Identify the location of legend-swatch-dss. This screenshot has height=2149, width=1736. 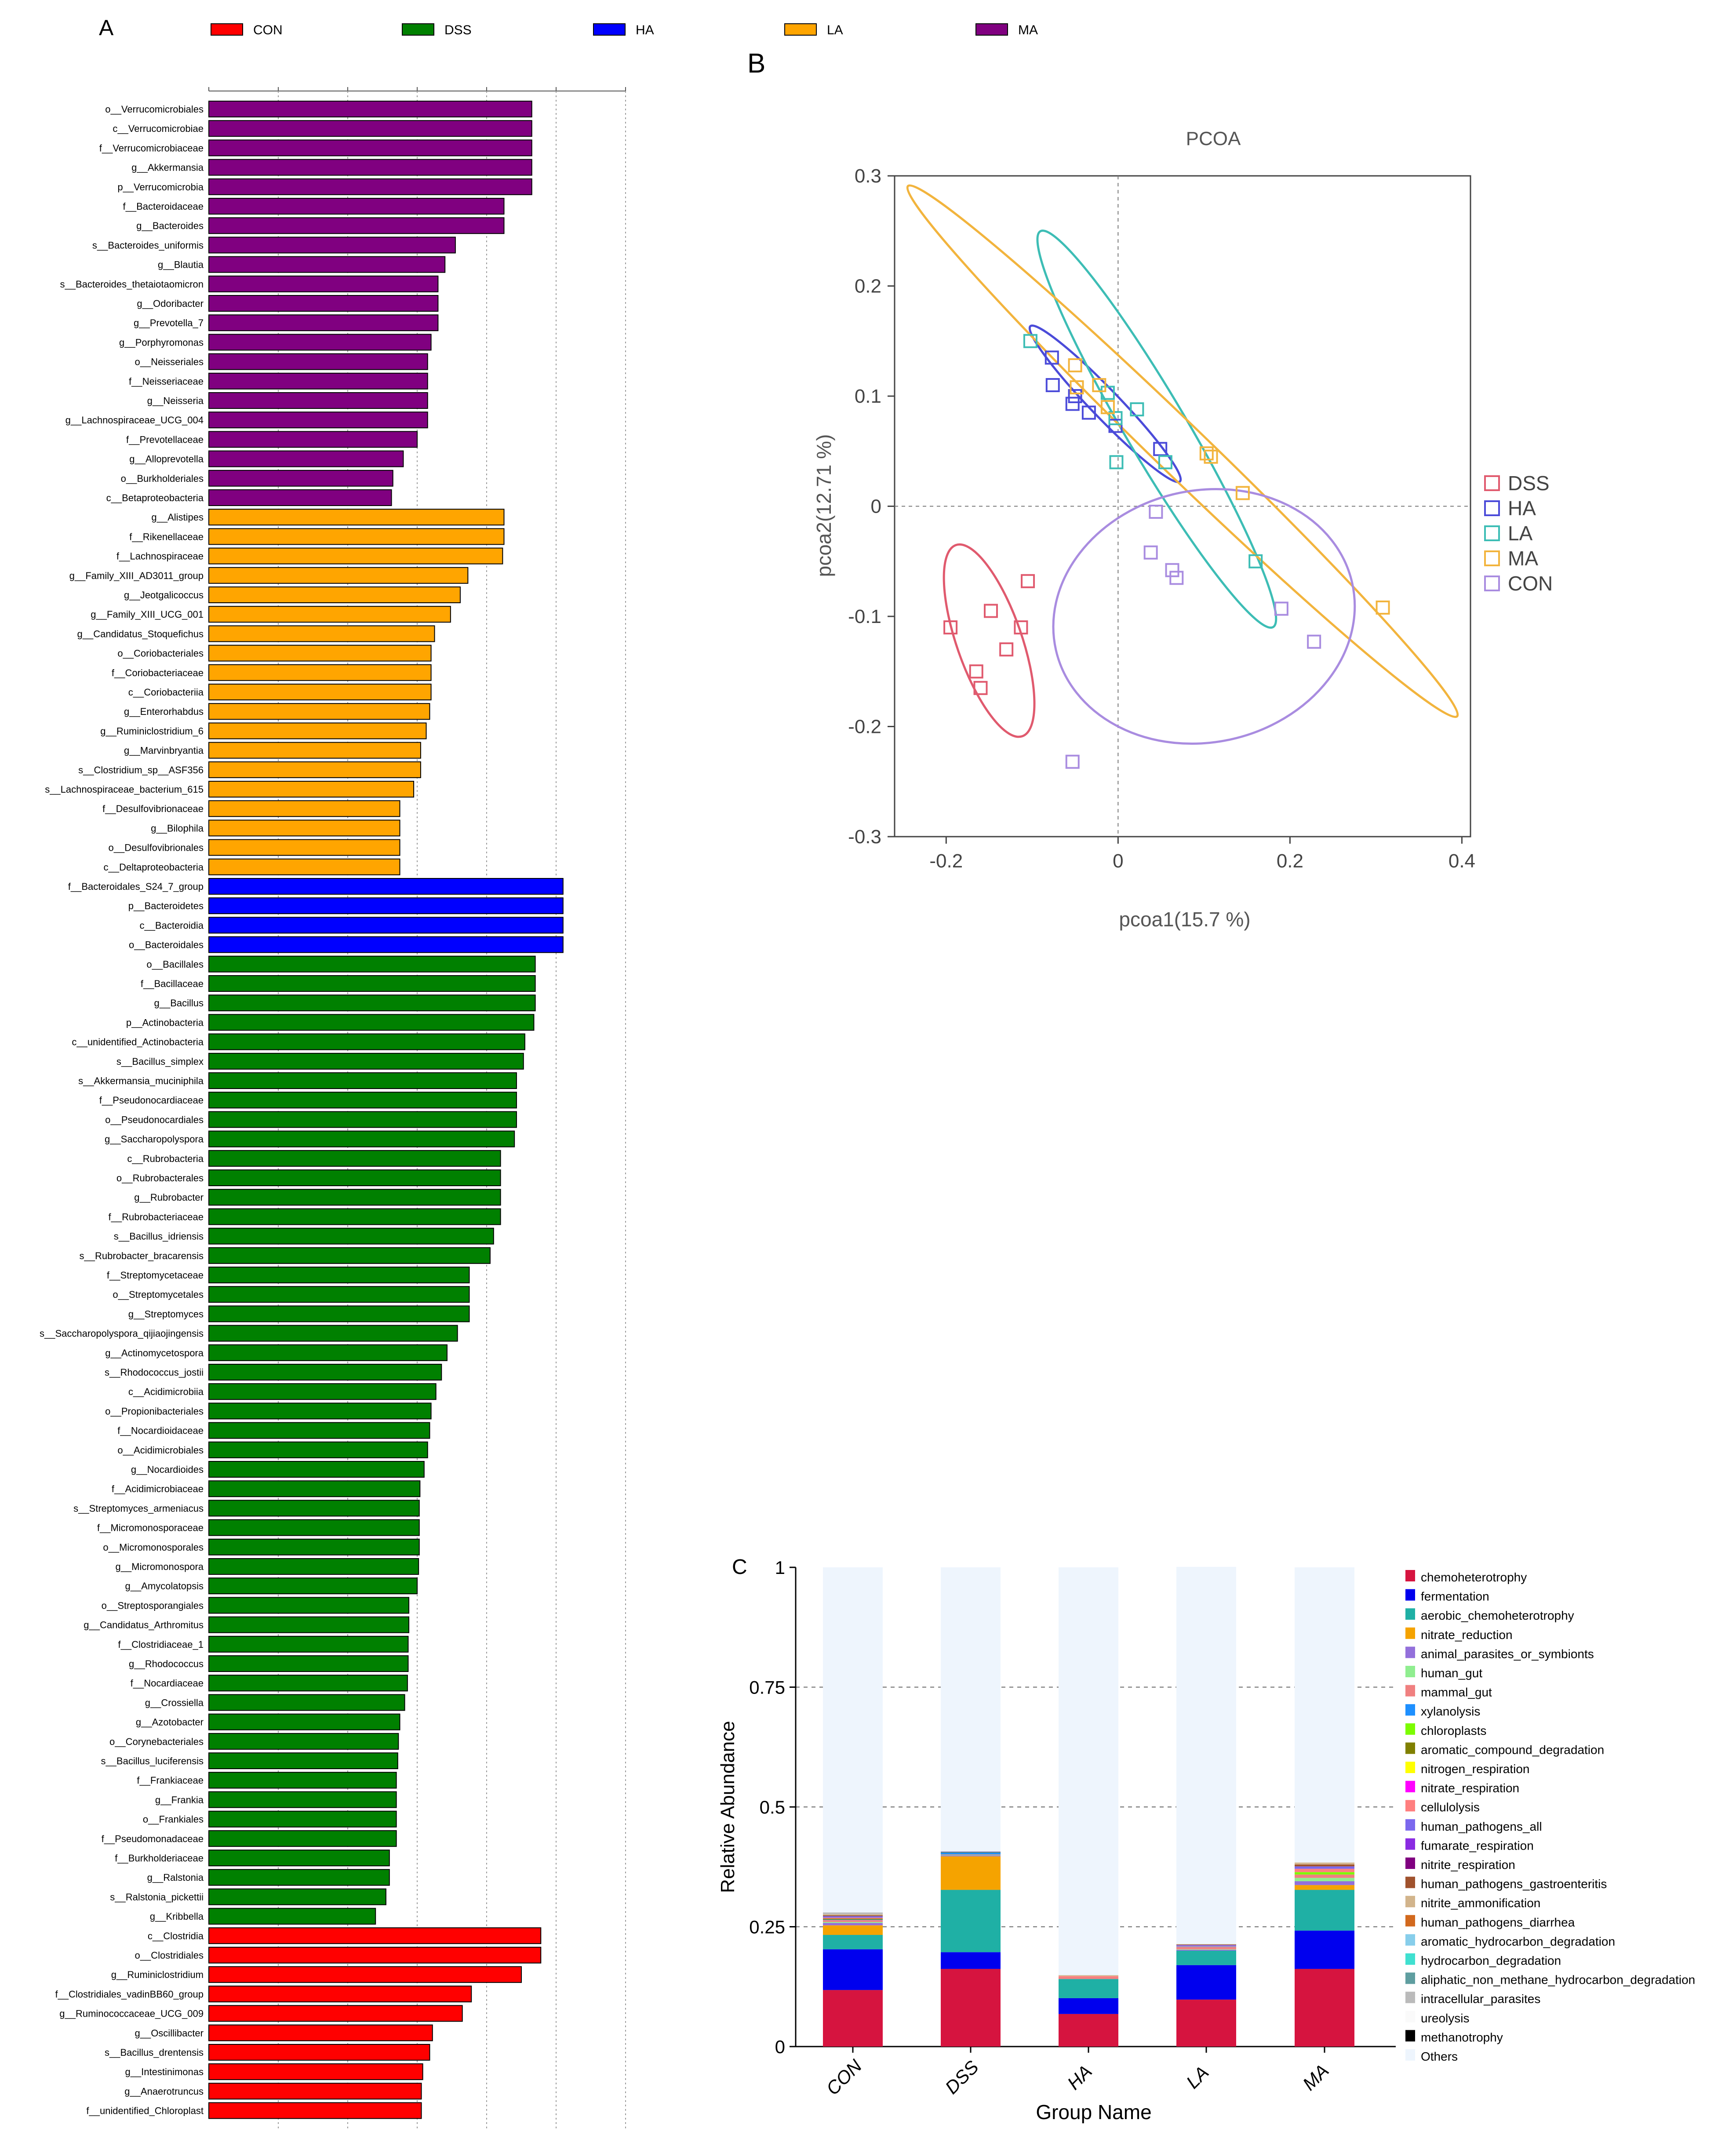
(418, 30).